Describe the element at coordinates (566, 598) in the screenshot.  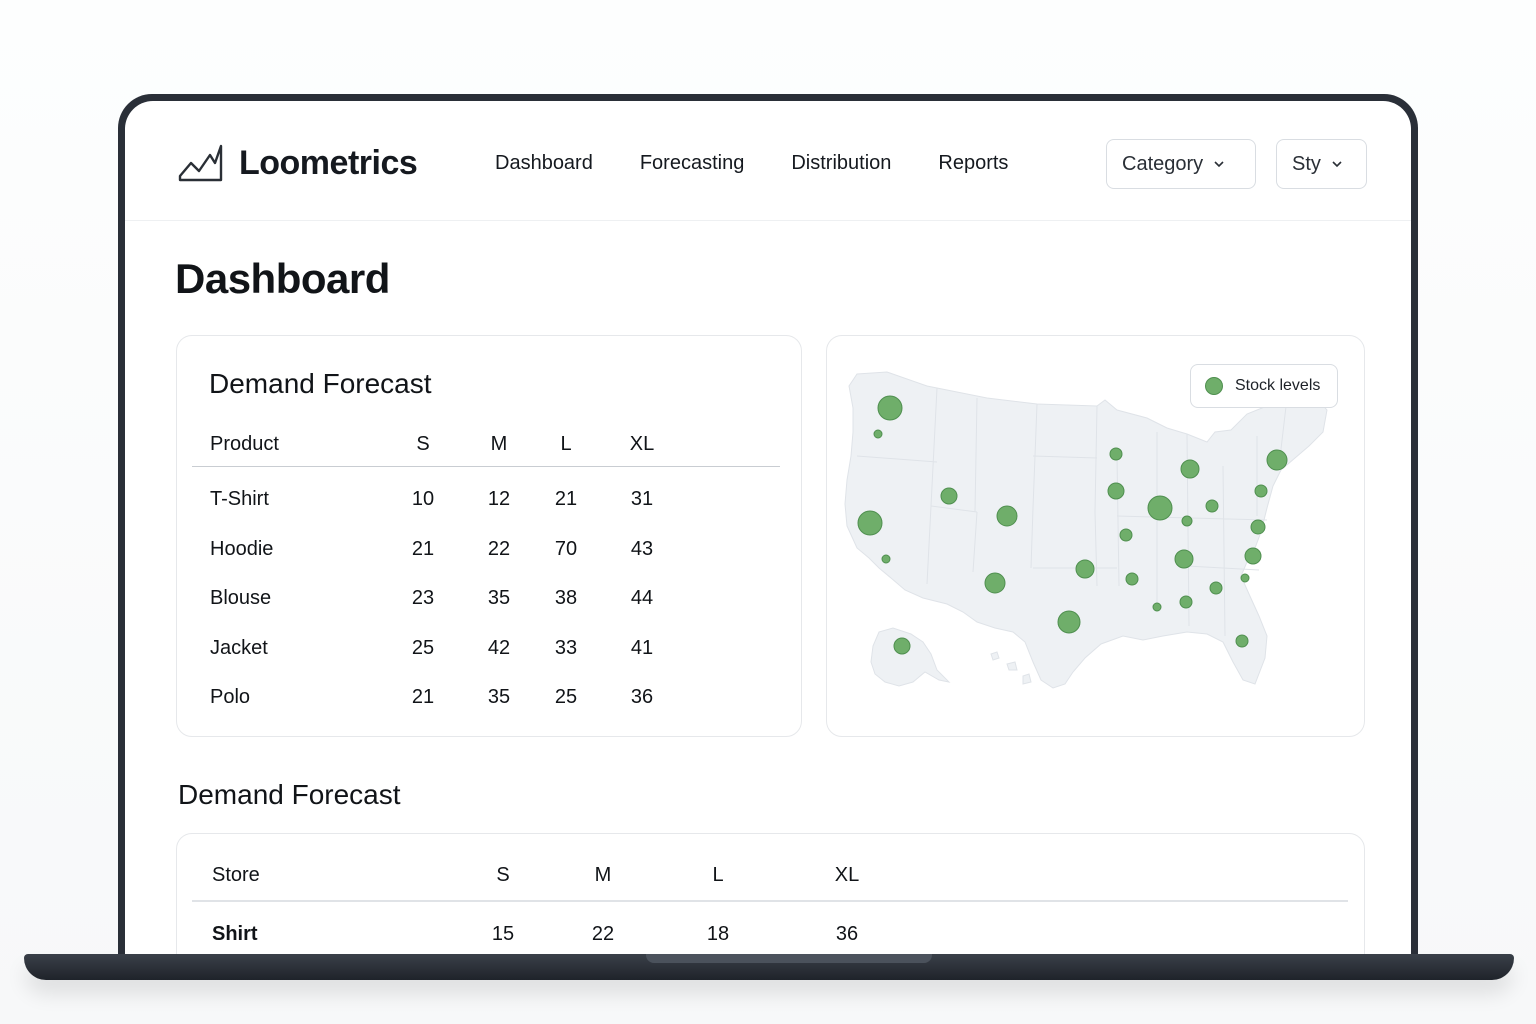
I see `value-cell-l: 38` at that location.